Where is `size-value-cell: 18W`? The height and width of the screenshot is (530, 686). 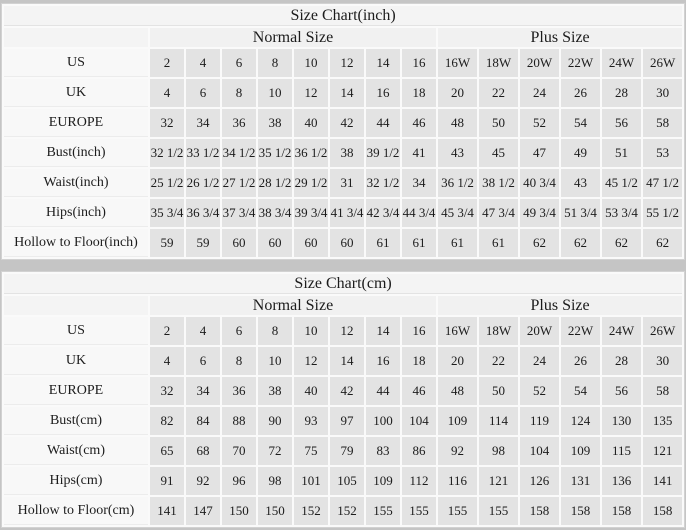
size-value-cell: 18W is located at coordinates (498, 63).